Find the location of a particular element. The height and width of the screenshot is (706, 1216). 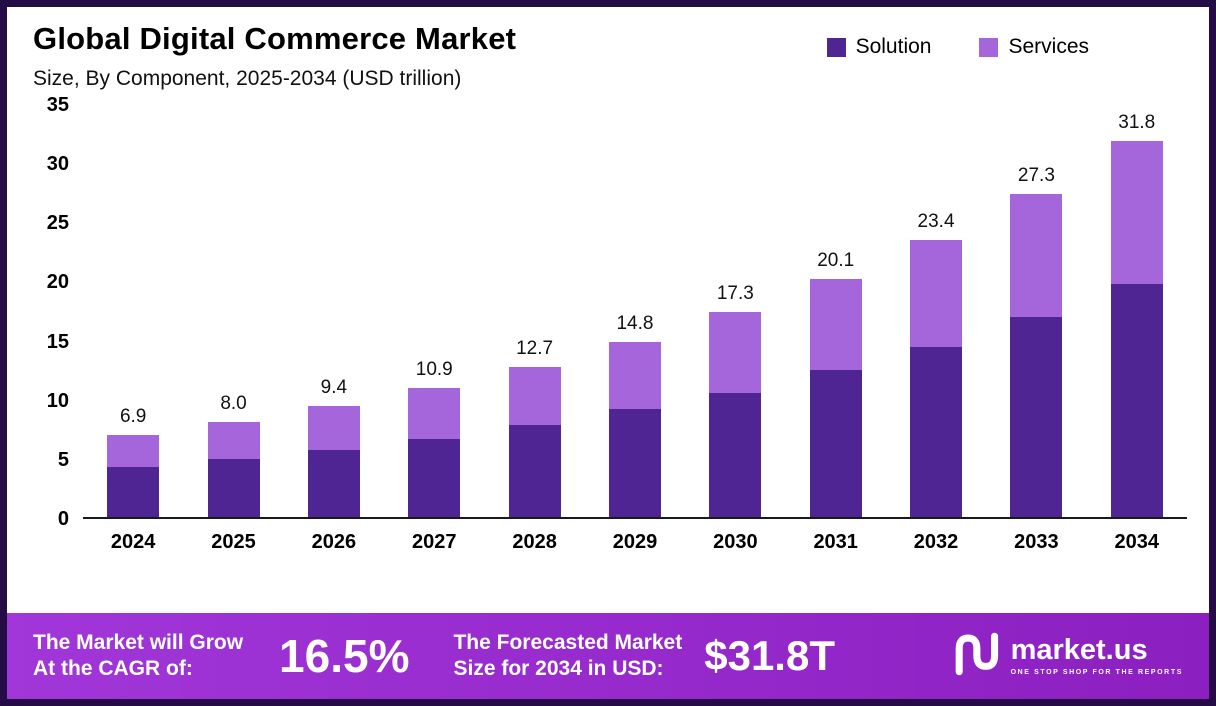

y-tick-label: 10 is located at coordinates (57, 400).